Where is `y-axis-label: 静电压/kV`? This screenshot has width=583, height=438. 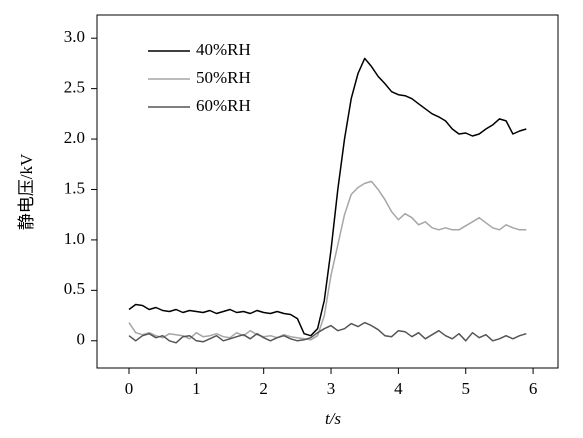
y-axis-label: 静电压/kV is located at coordinates (26, 191).